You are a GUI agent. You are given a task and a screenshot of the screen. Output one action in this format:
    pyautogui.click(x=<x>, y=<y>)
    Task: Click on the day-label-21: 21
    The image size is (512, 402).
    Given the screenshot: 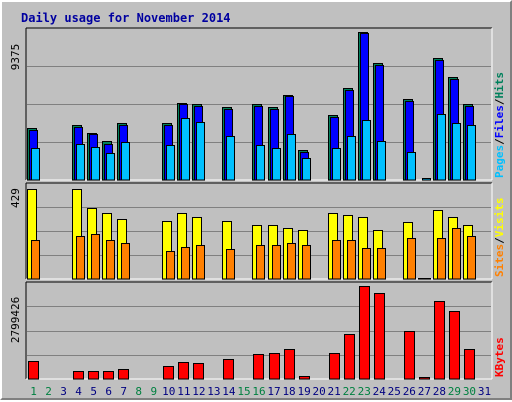 What is the action you would take?
    pyautogui.click(x=334, y=391)
    